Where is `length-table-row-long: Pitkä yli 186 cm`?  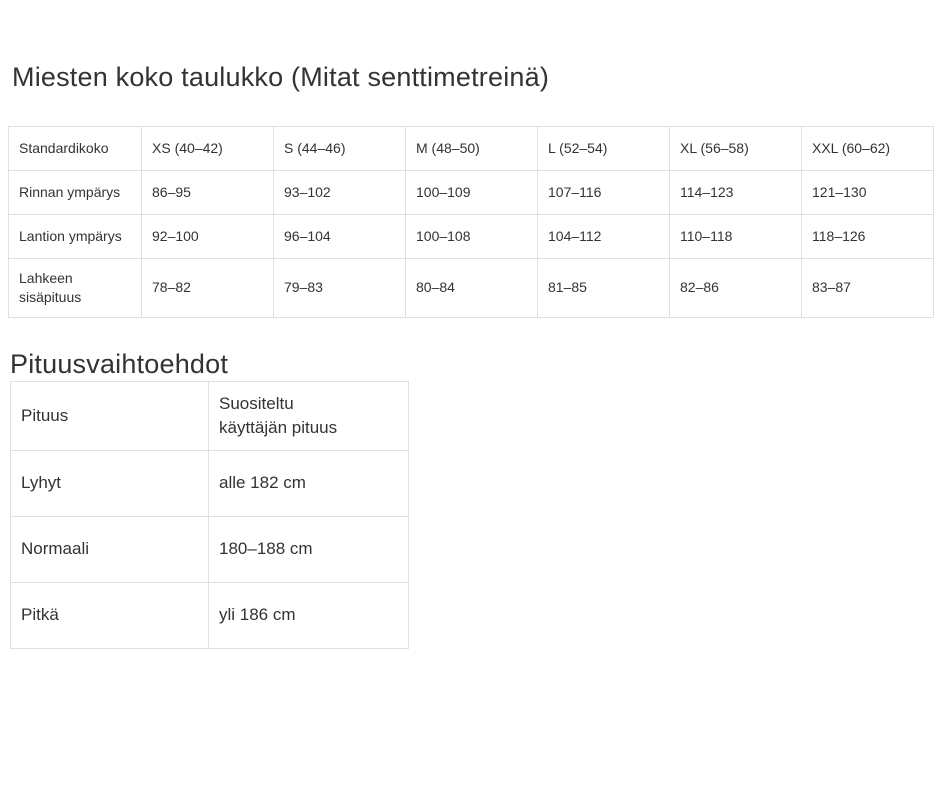 length-table-row-long: Pitkä yli 186 cm is located at coordinates (209, 615).